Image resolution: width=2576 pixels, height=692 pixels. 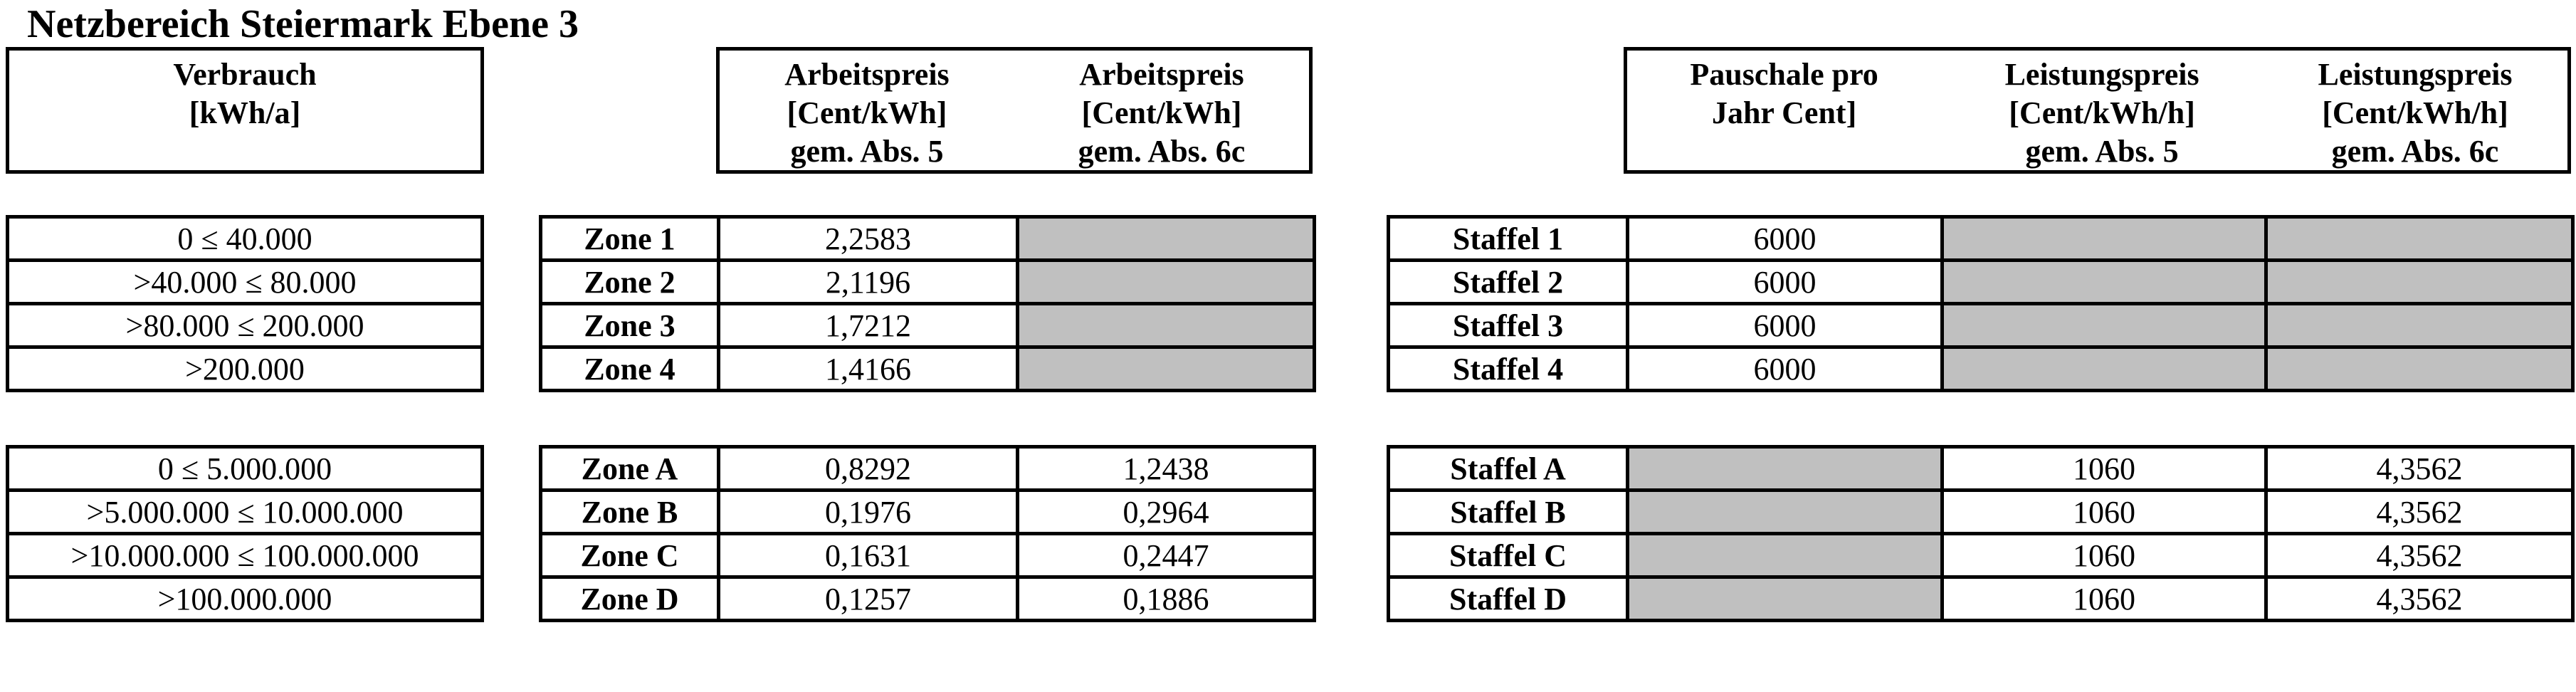 I want to click on staffel-label: Staffel A, so click(x=1508, y=468).